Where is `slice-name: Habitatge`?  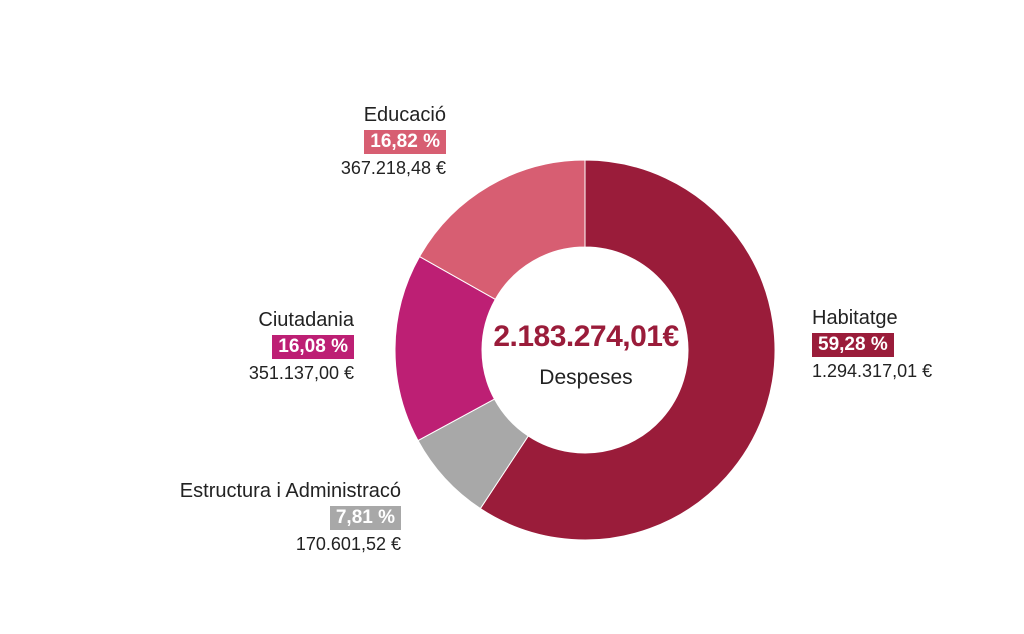 slice-name: Habitatge is located at coordinates (855, 318).